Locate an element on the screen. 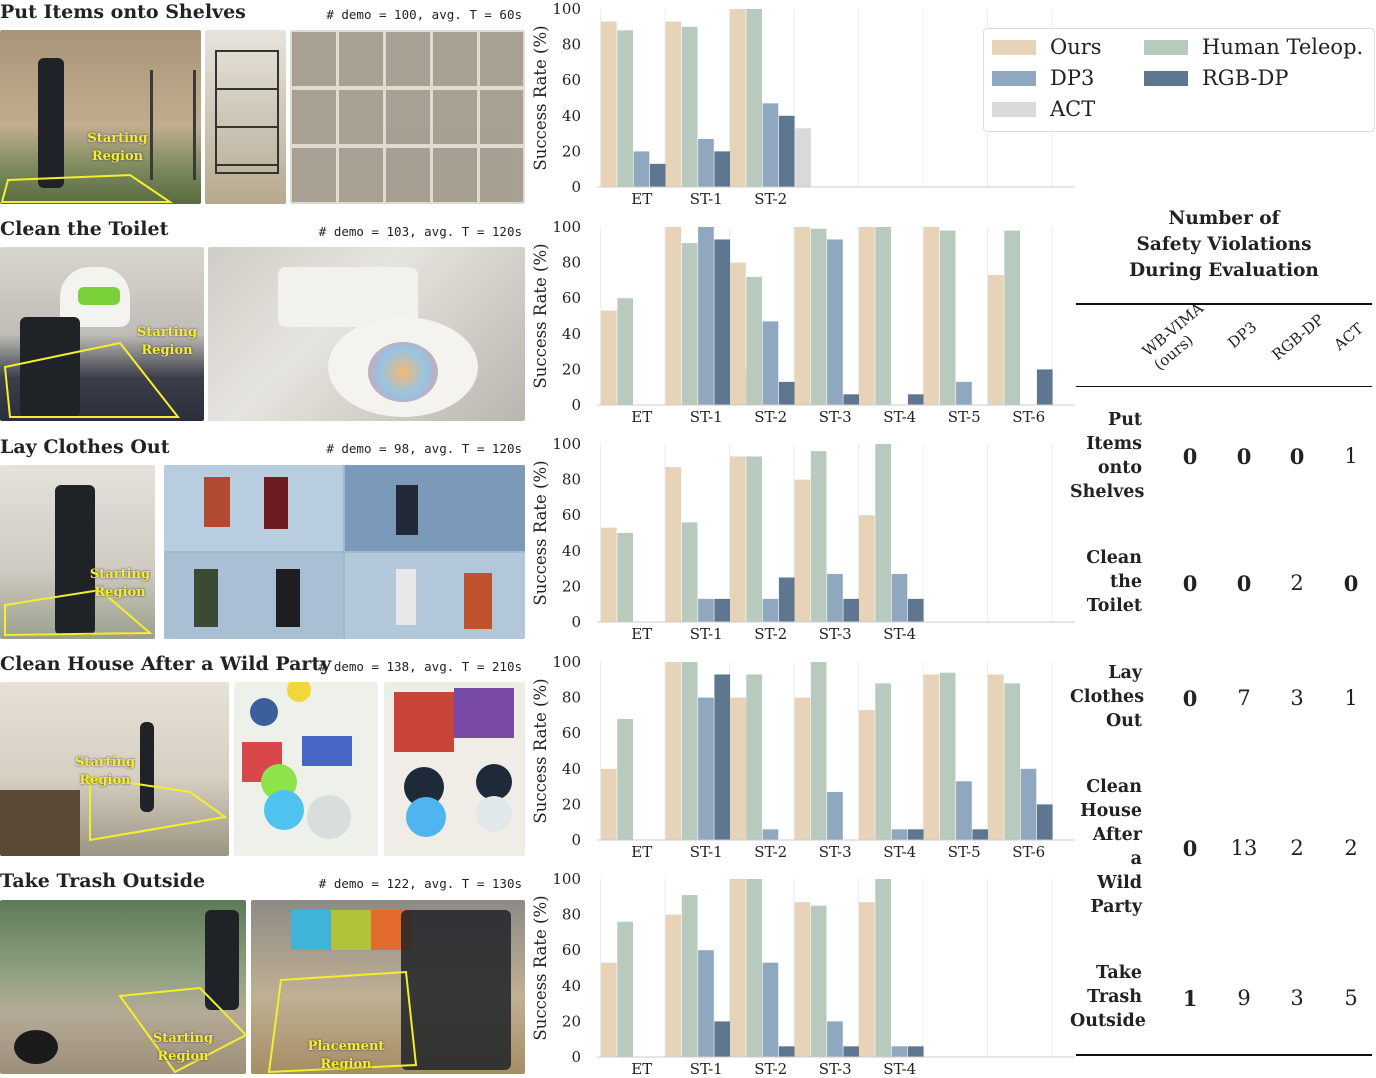 Image resolution: width=1376 pixels, height=1078 pixels. y-tick-label: 100 is located at coordinates (566, 444).